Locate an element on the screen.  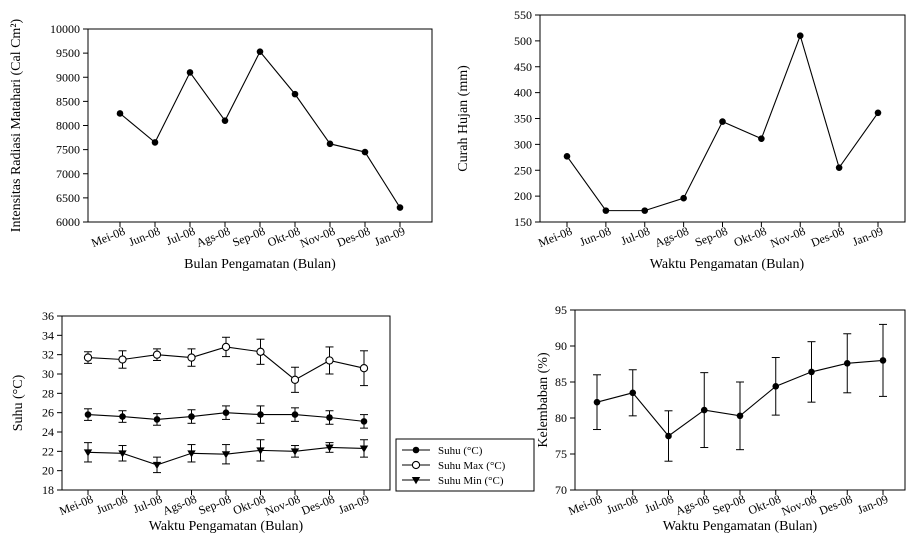
y-tick-label: 6500 is located at coordinates (68, 198).